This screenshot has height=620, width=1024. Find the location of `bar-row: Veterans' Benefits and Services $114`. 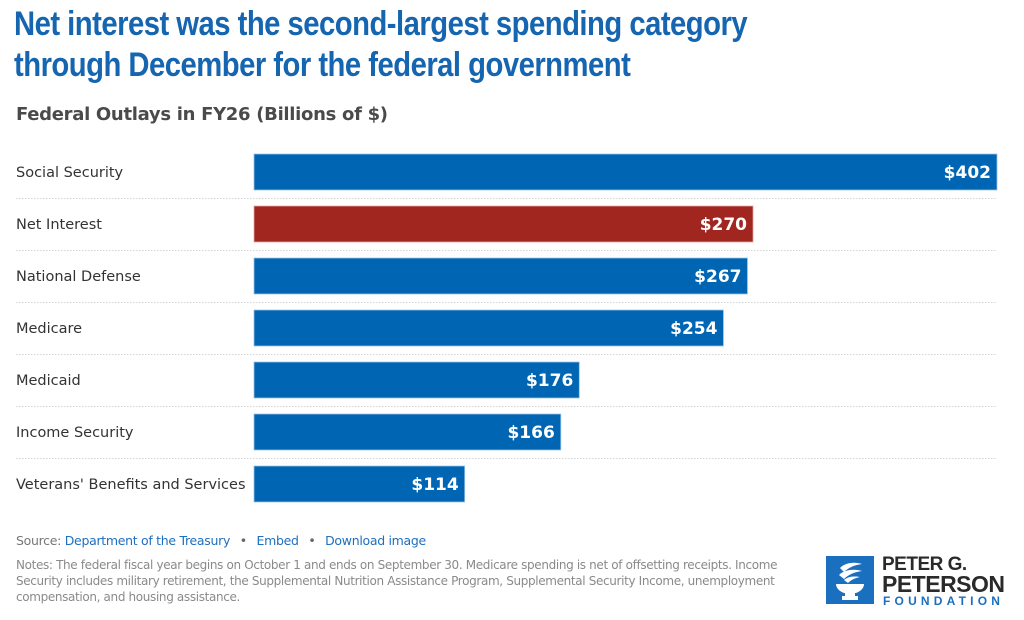

bar-row: Veterans' Benefits and Services $114 is located at coordinates (241, 484).